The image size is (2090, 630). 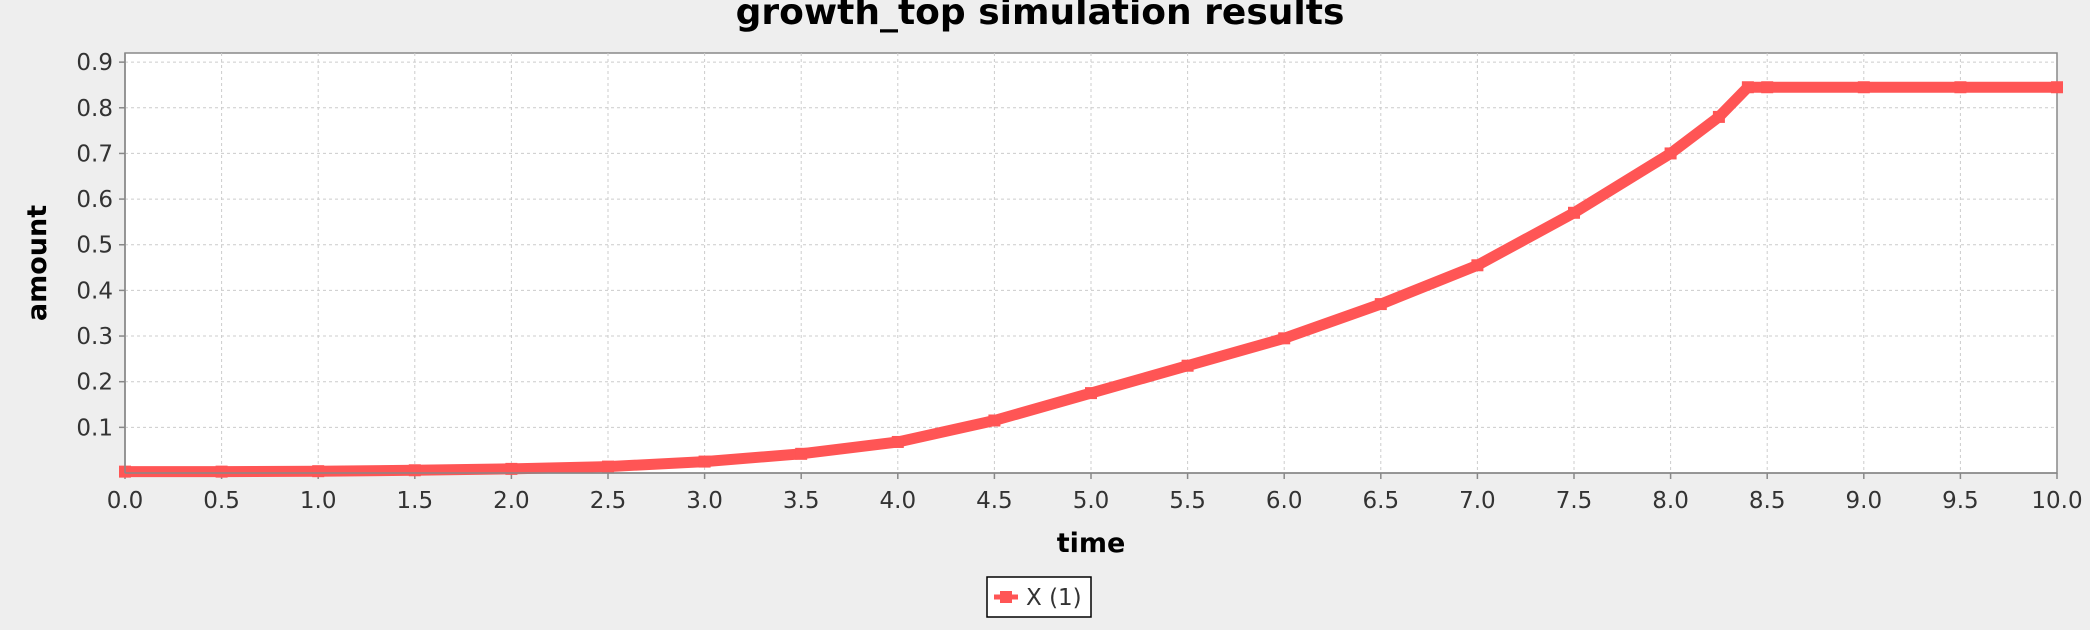 What do you see at coordinates (94, 246) in the screenshot?
I see `y-tick-label: 0.5` at bounding box center [94, 246].